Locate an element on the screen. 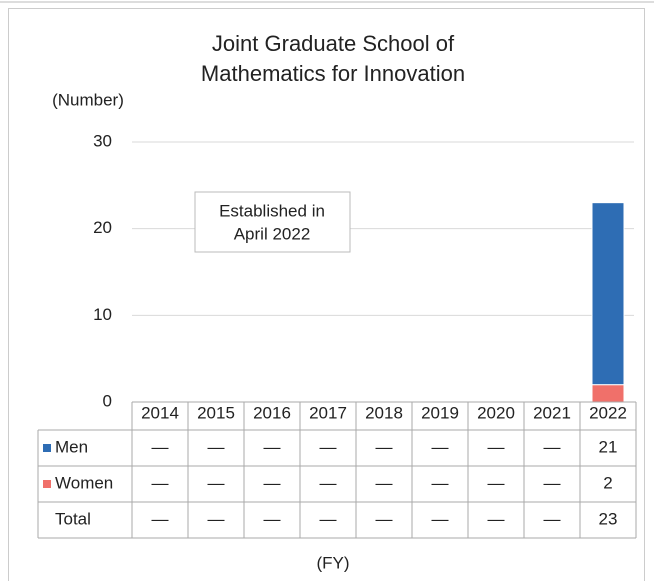  x-tick-label: 2014 is located at coordinates (160, 412).